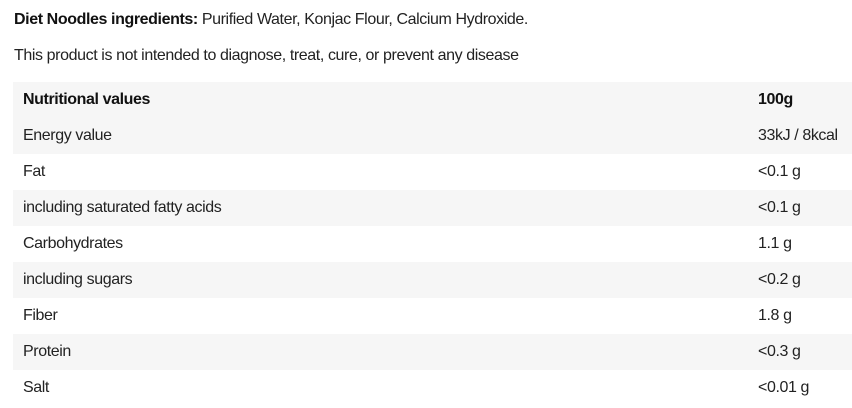  Describe the element at coordinates (779, 279) in the screenshot. I see `row-value: <0.2 g` at that location.